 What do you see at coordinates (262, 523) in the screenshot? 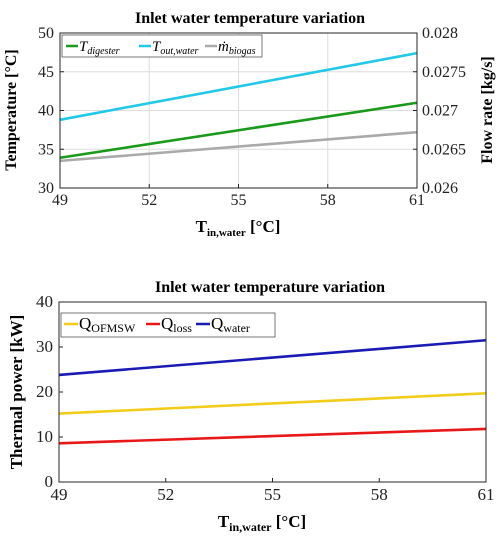
I see `chart2-xlabel: Tin,water [°C]` at bounding box center [262, 523].